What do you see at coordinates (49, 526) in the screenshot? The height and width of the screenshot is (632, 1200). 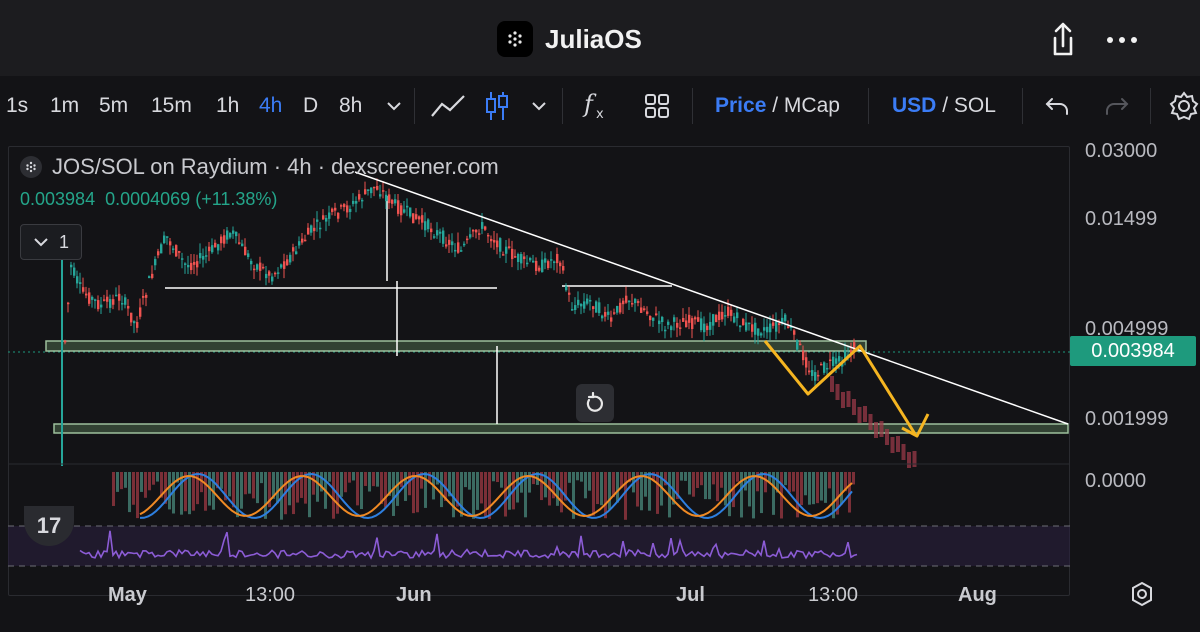 I see `indicator-badge: 17` at bounding box center [49, 526].